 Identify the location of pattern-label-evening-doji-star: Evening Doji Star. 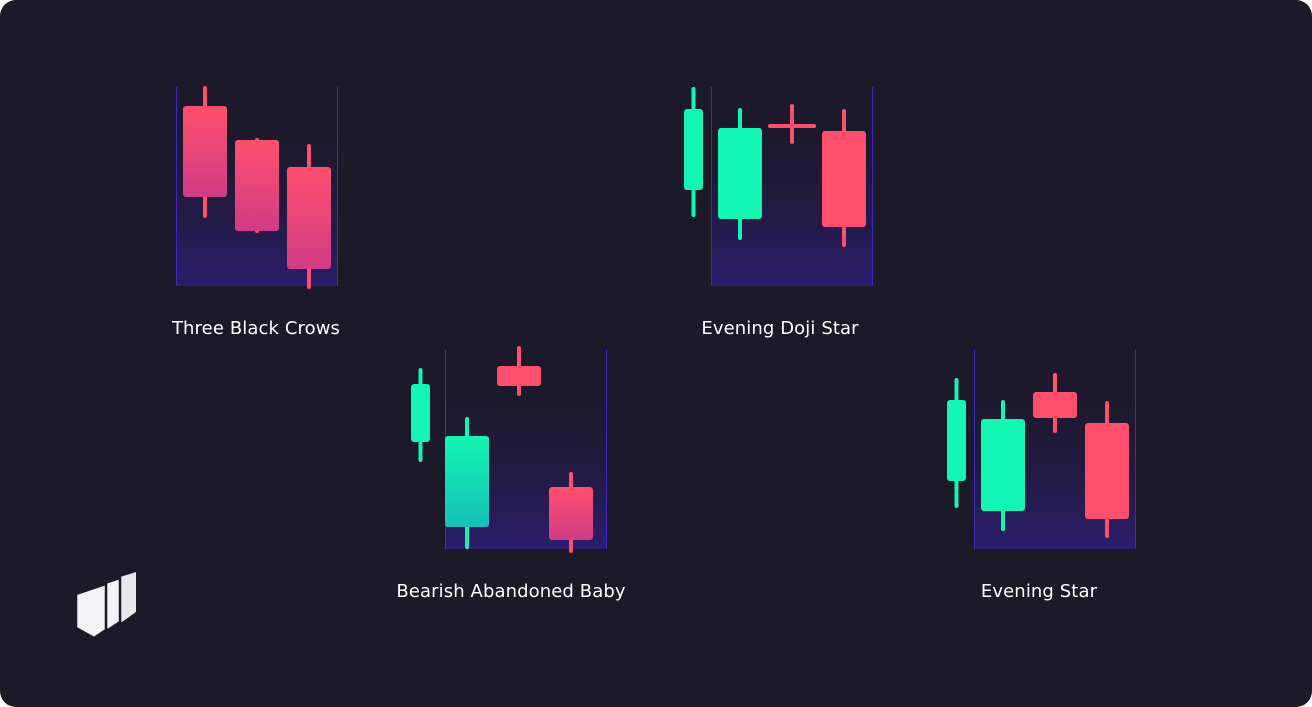
(780, 328).